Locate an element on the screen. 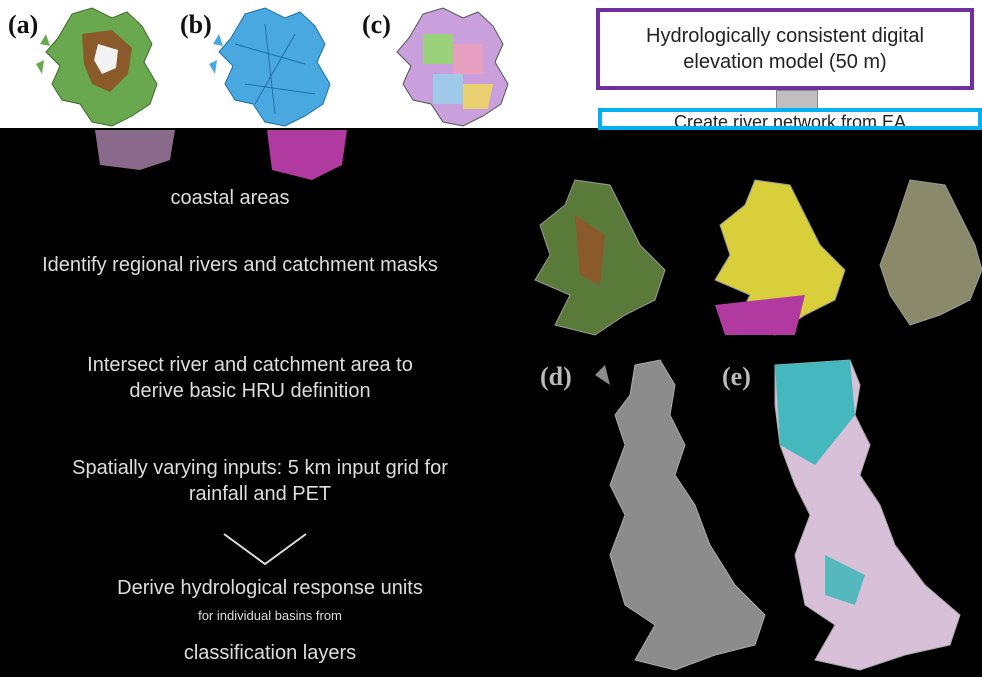 The height and width of the screenshot is (677, 982). scotland-catchment-map is located at coordinates (452, 67).